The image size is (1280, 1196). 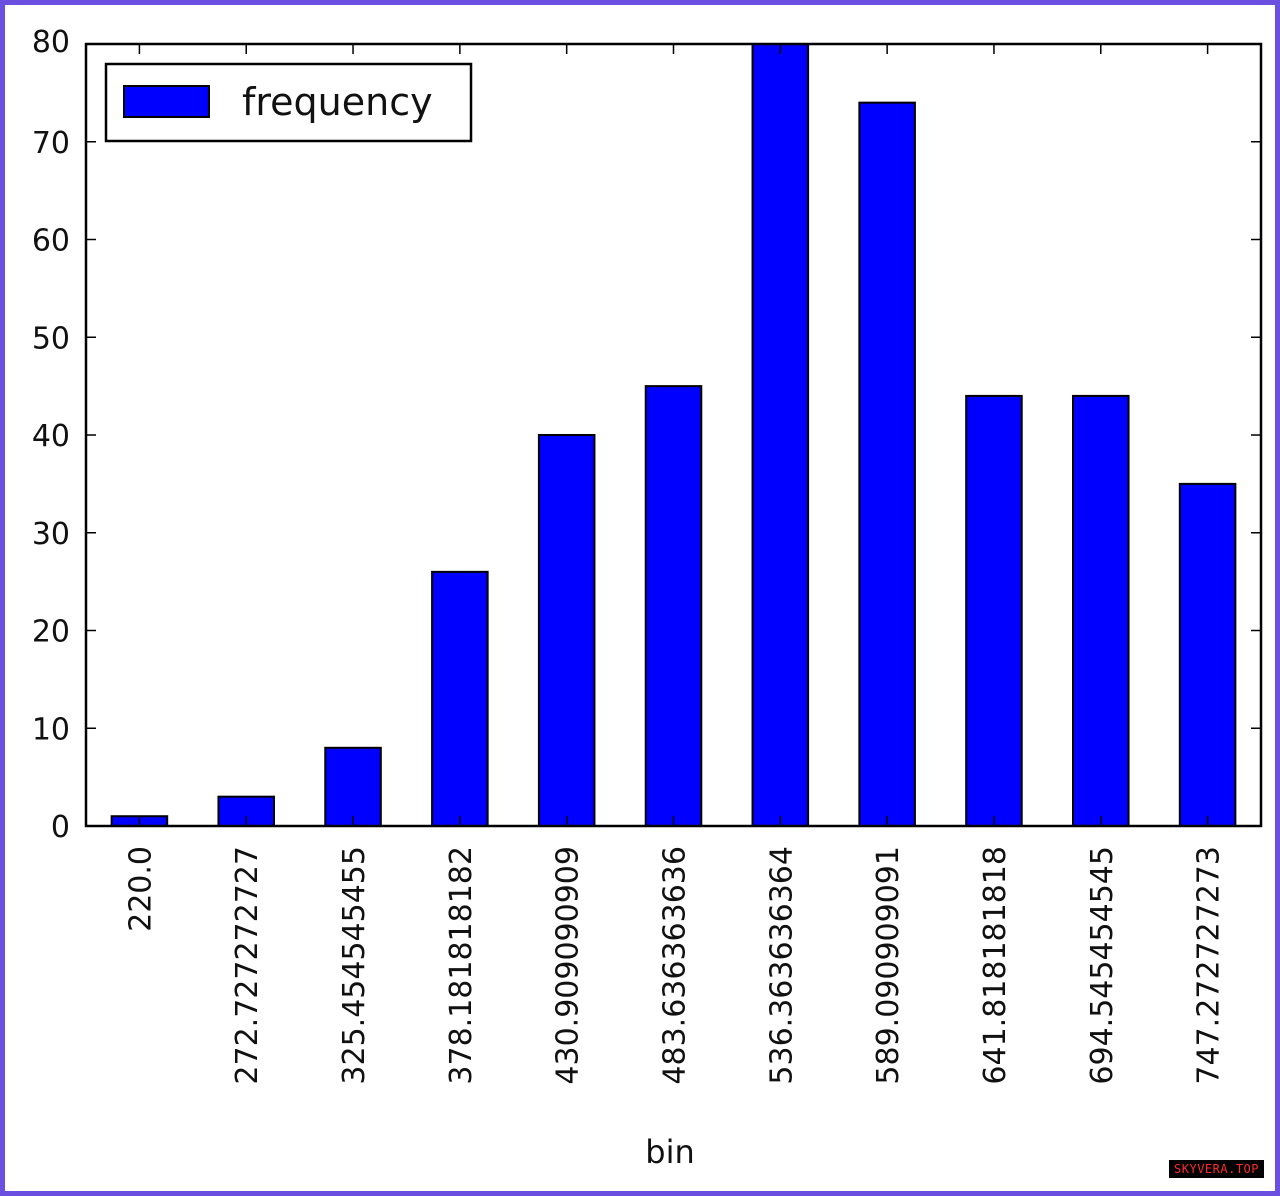 What do you see at coordinates (1216, 1169) in the screenshot?
I see `watermark: SKYVERA.TOP` at bounding box center [1216, 1169].